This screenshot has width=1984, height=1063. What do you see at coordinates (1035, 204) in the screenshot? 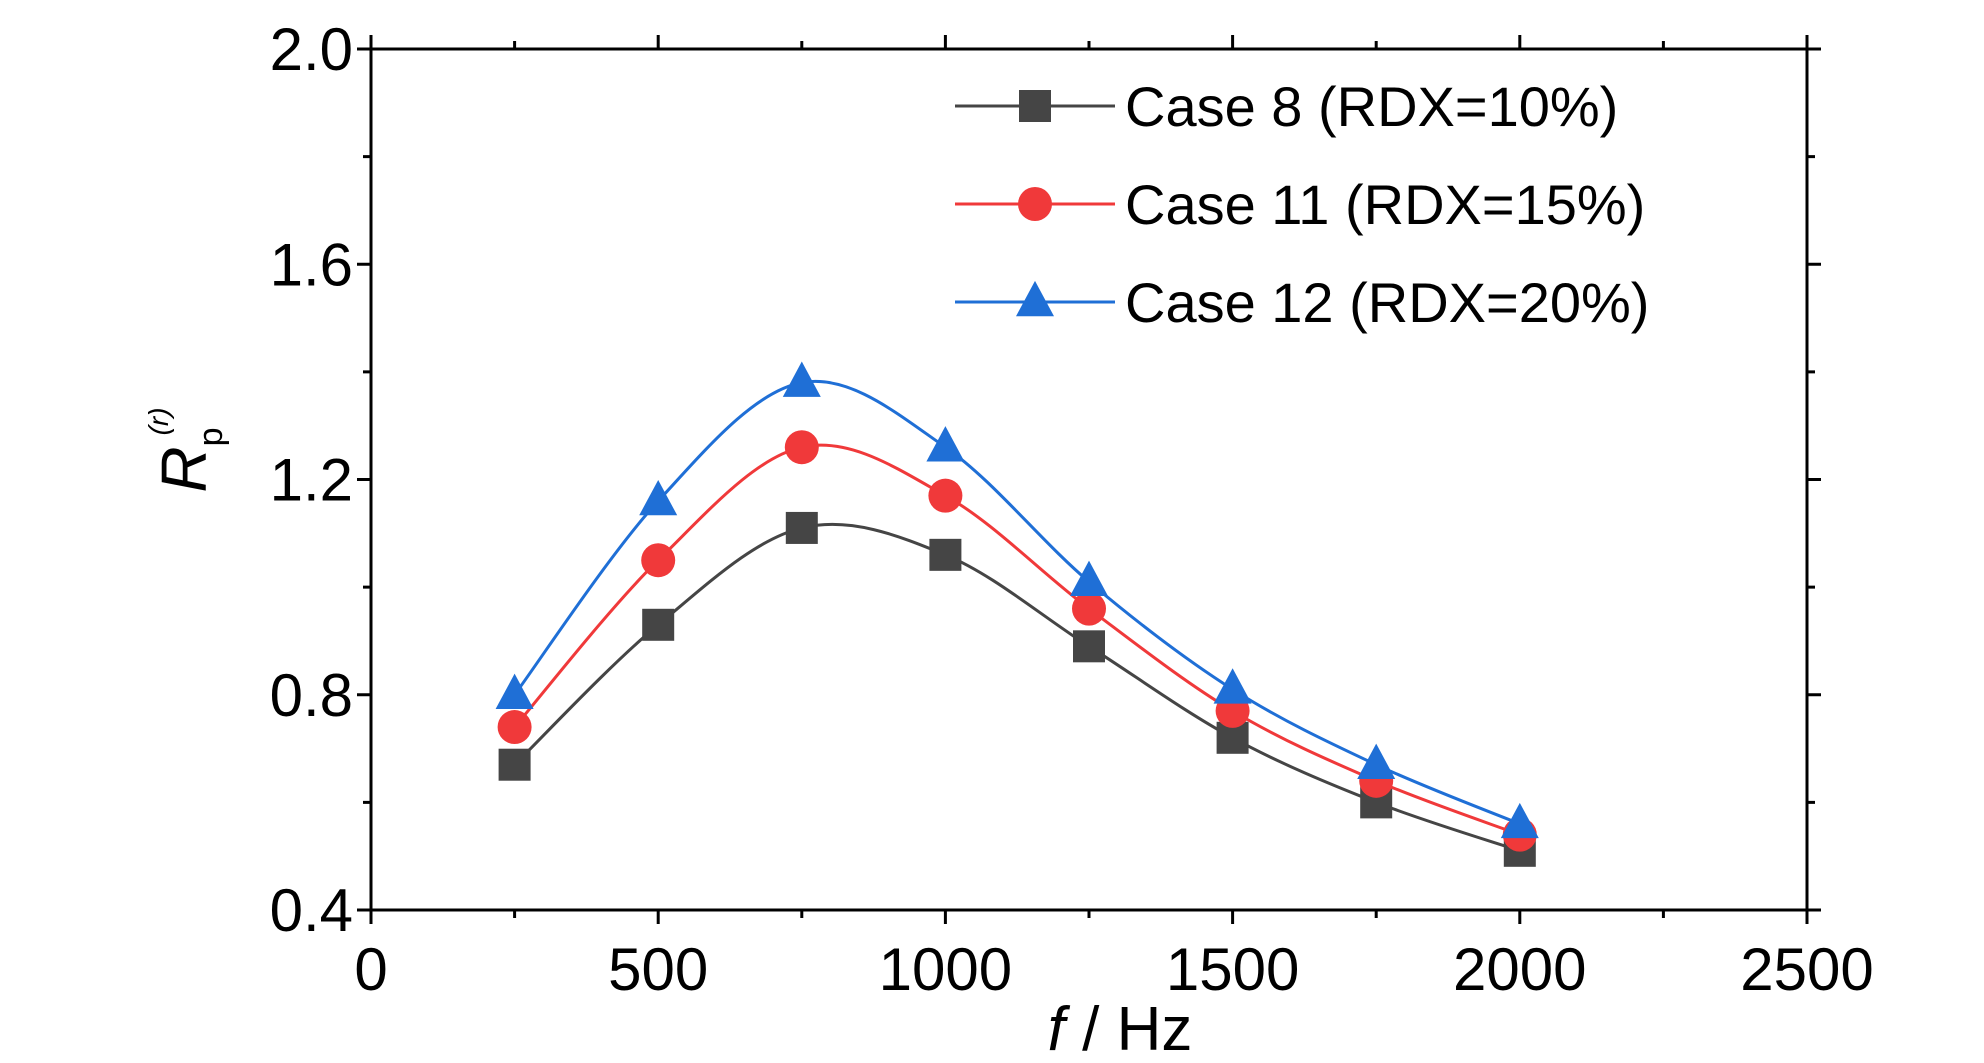
I see `legend-marker-circle` at bounding box center [1035, 204].